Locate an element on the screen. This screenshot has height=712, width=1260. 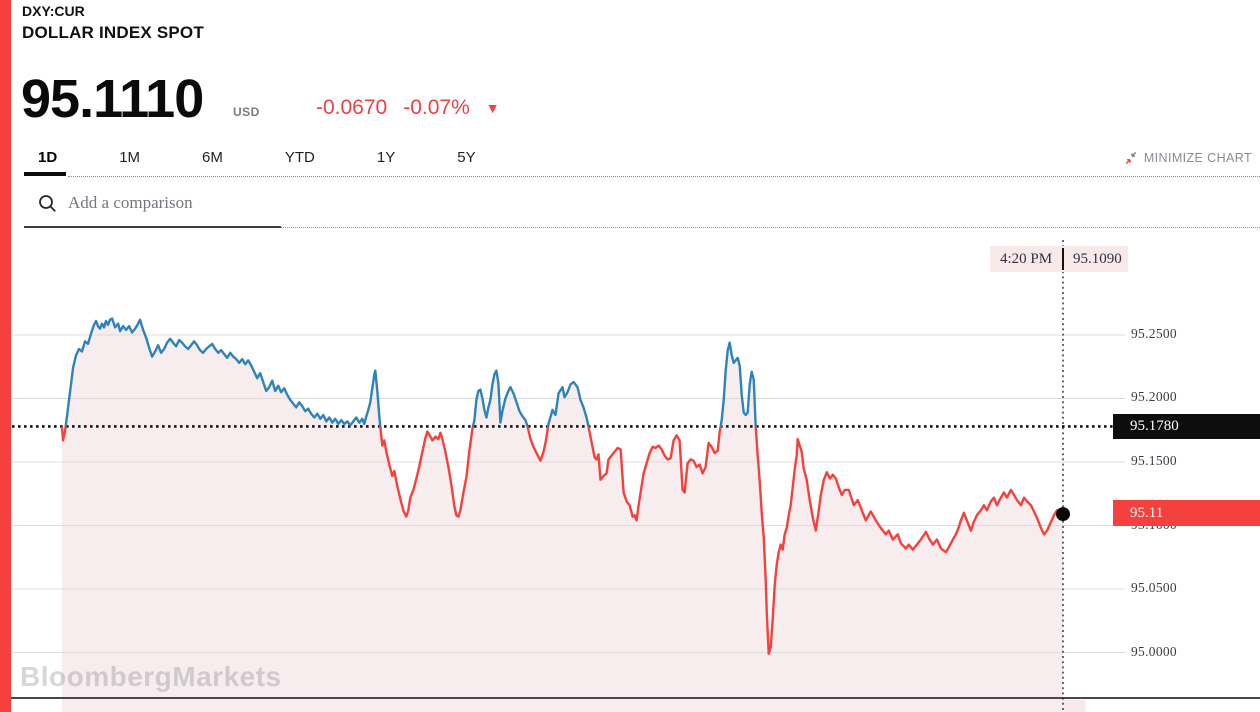
y-axis-tick-label: 95.2500 is located at coordinates (1154, 333).